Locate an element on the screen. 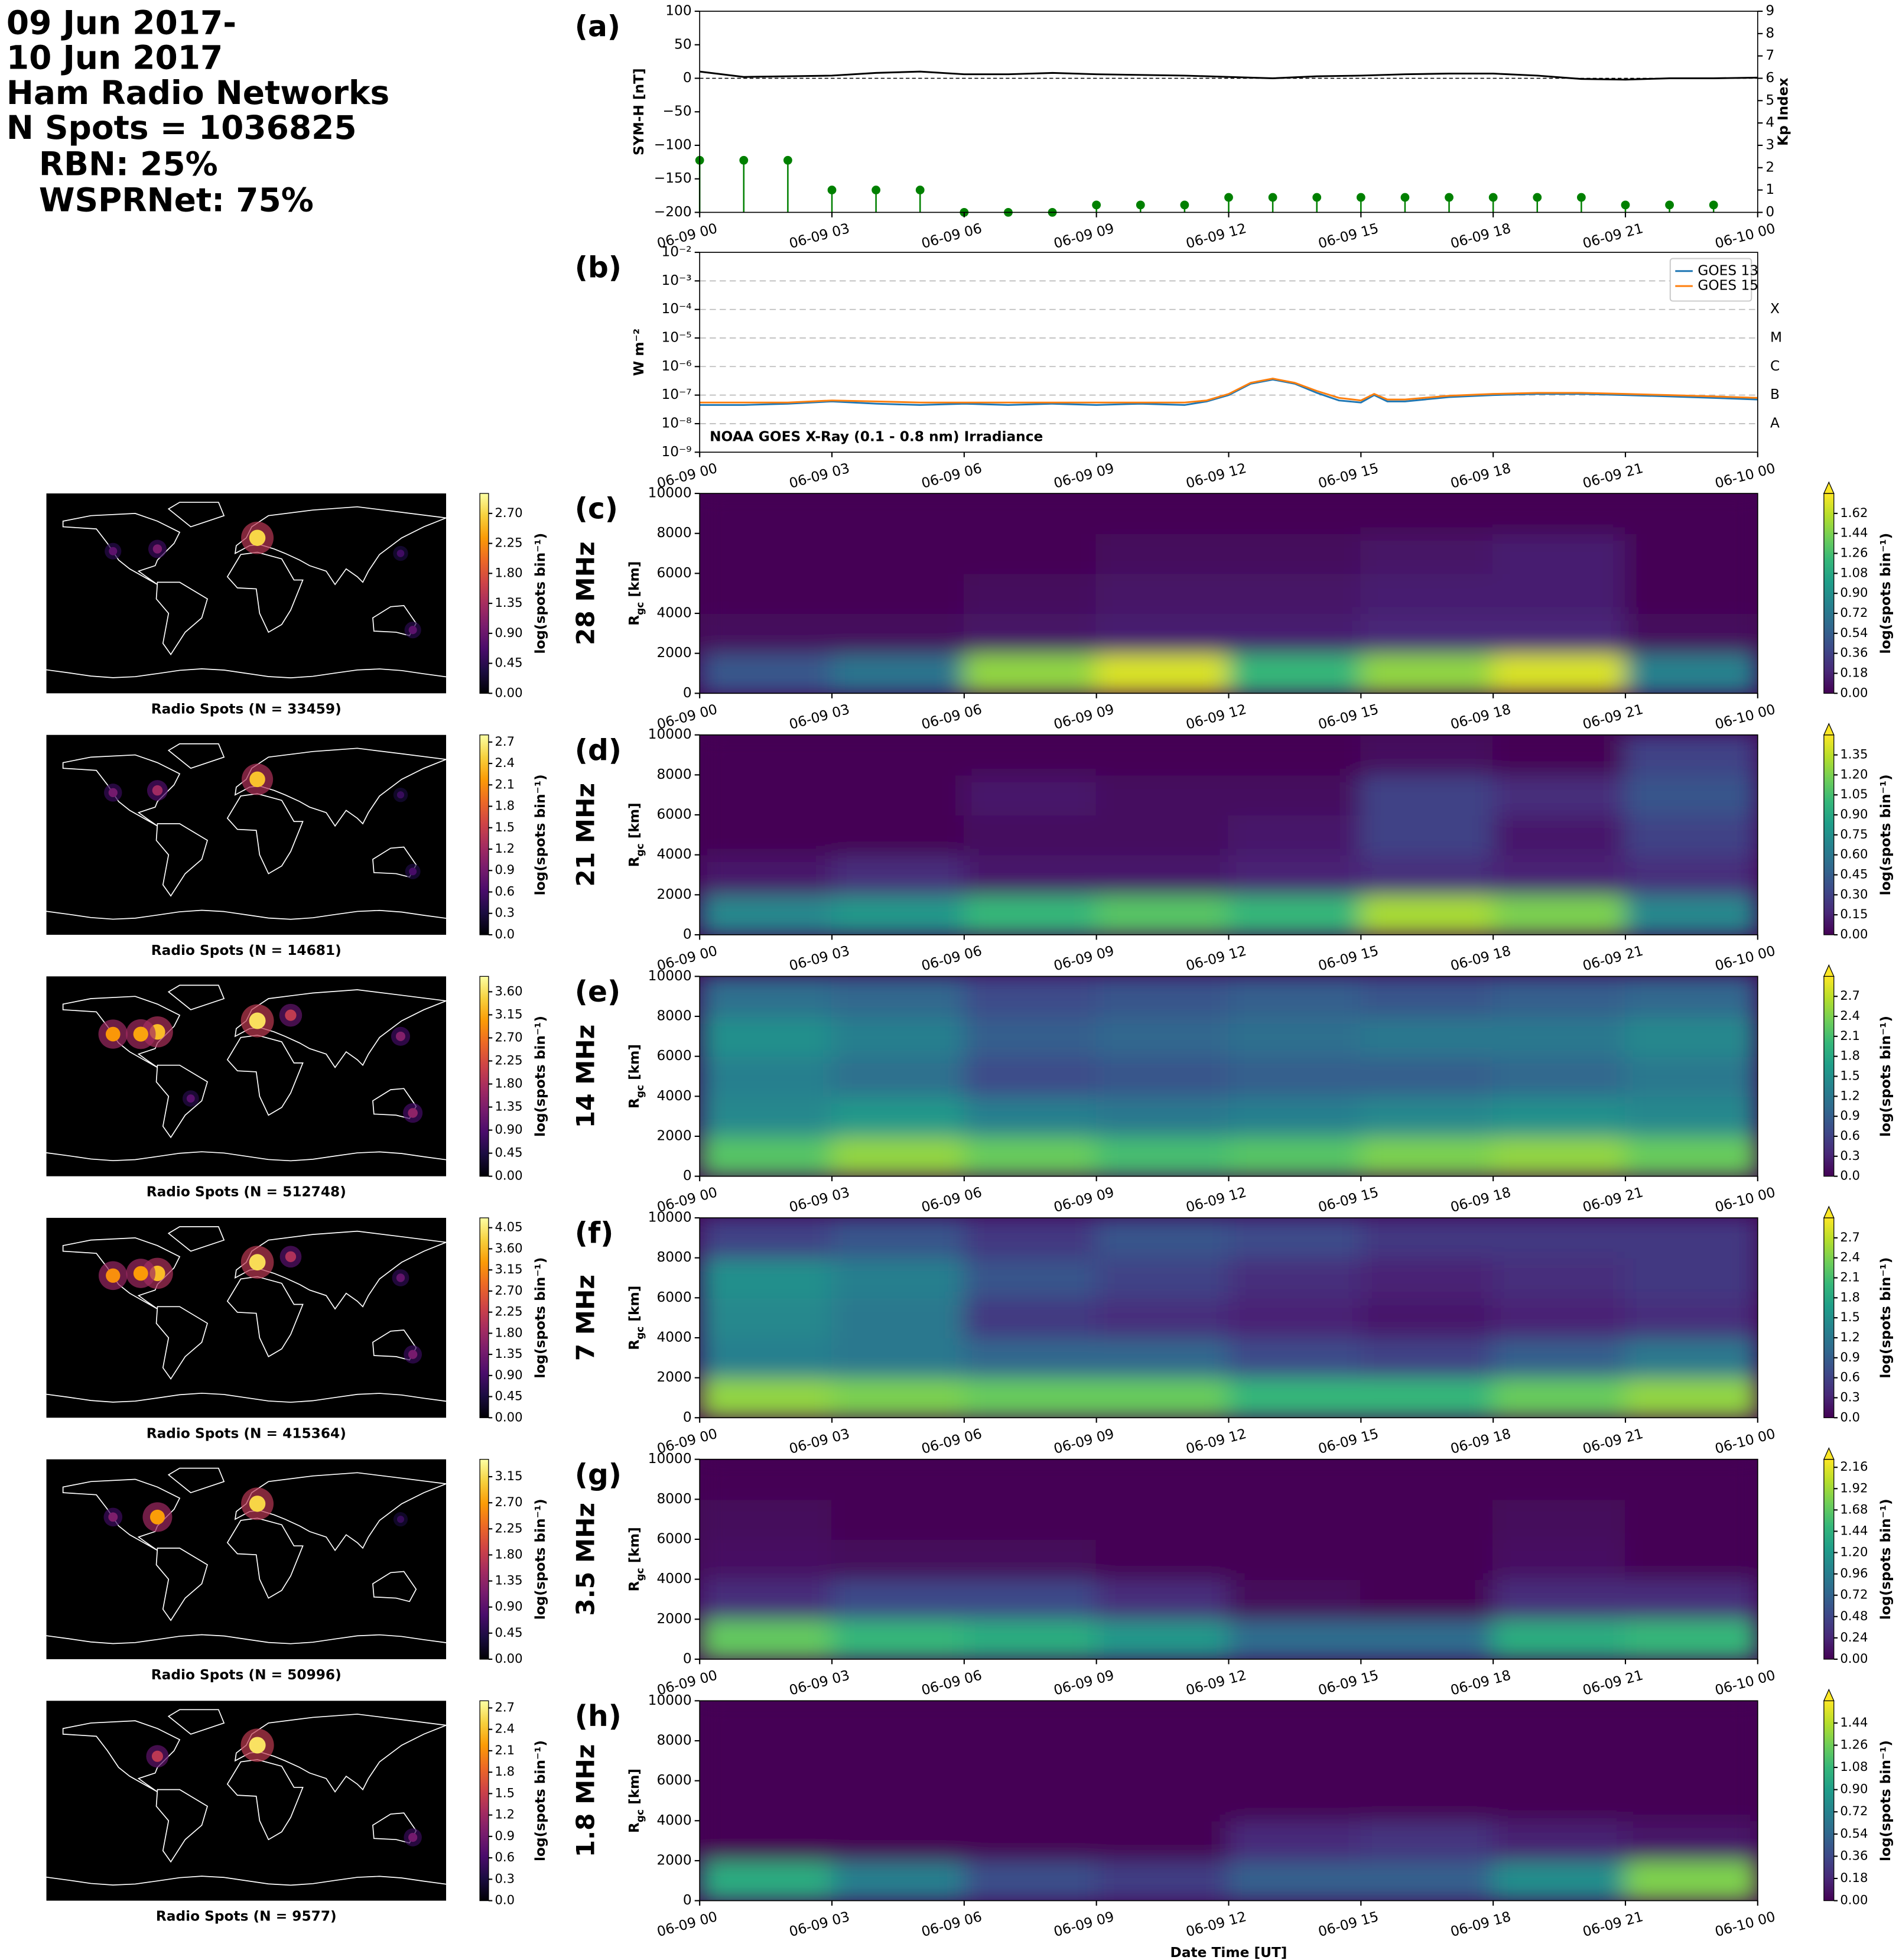 The image size is (1899, 1960). y-tick-label: 10⁻² is located at coordinates (676, 252).